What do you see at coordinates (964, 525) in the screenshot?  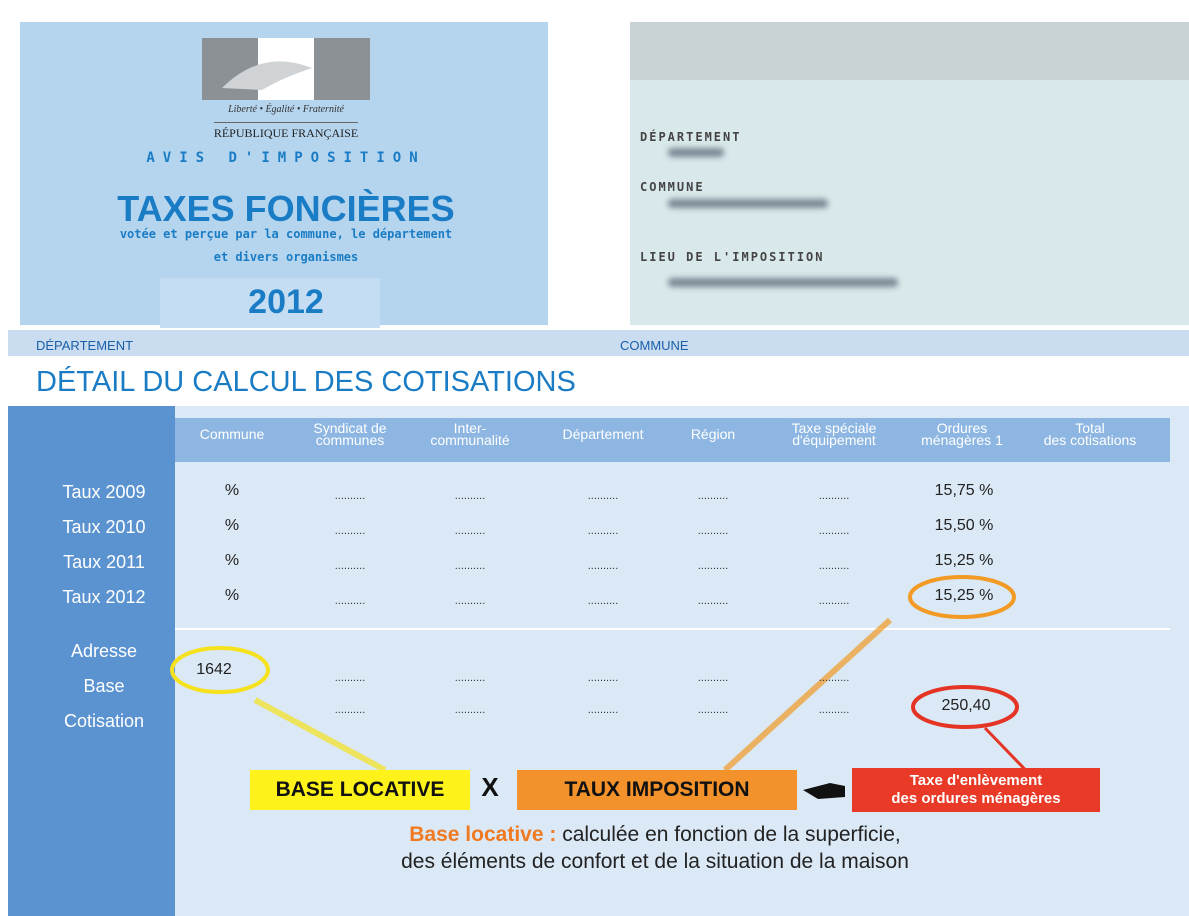 I see `cell: 15,50 %` at bounding box center [964, 525].